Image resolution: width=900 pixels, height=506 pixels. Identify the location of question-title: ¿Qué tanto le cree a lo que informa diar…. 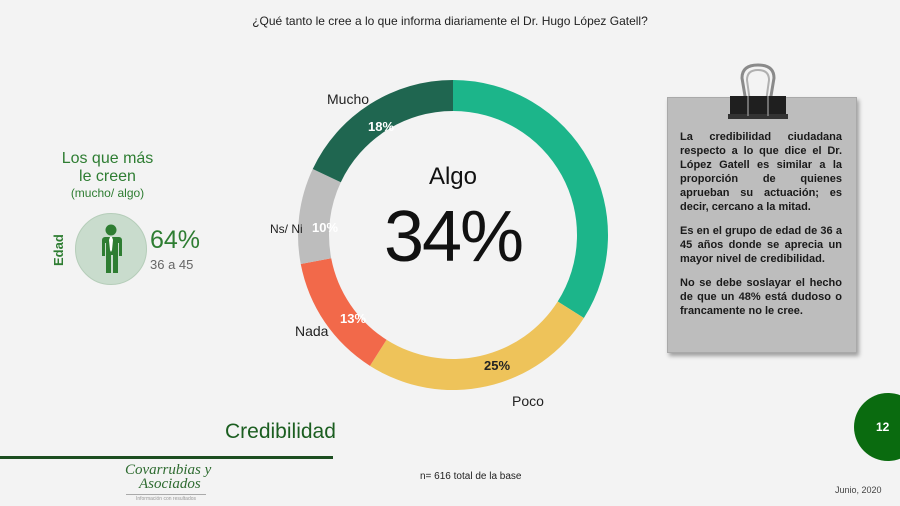
(450, 21).